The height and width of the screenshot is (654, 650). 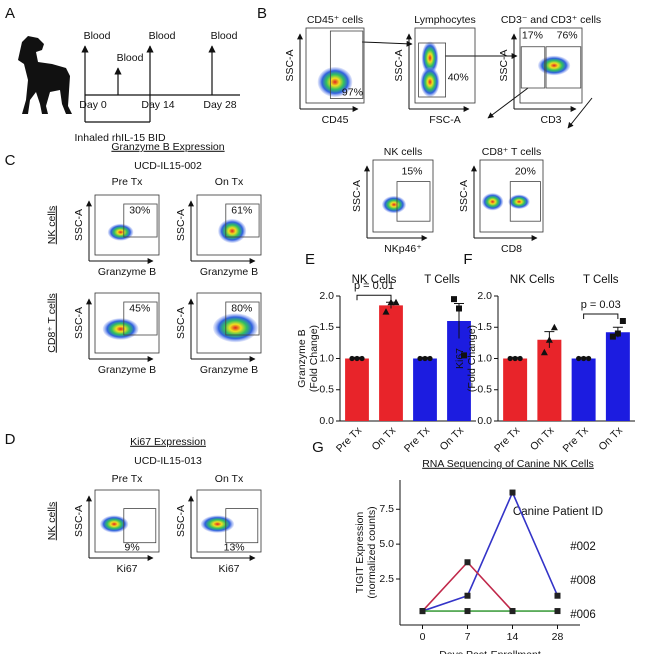 I want to click on gate-percent: 76%, so click(x=567, y=35).